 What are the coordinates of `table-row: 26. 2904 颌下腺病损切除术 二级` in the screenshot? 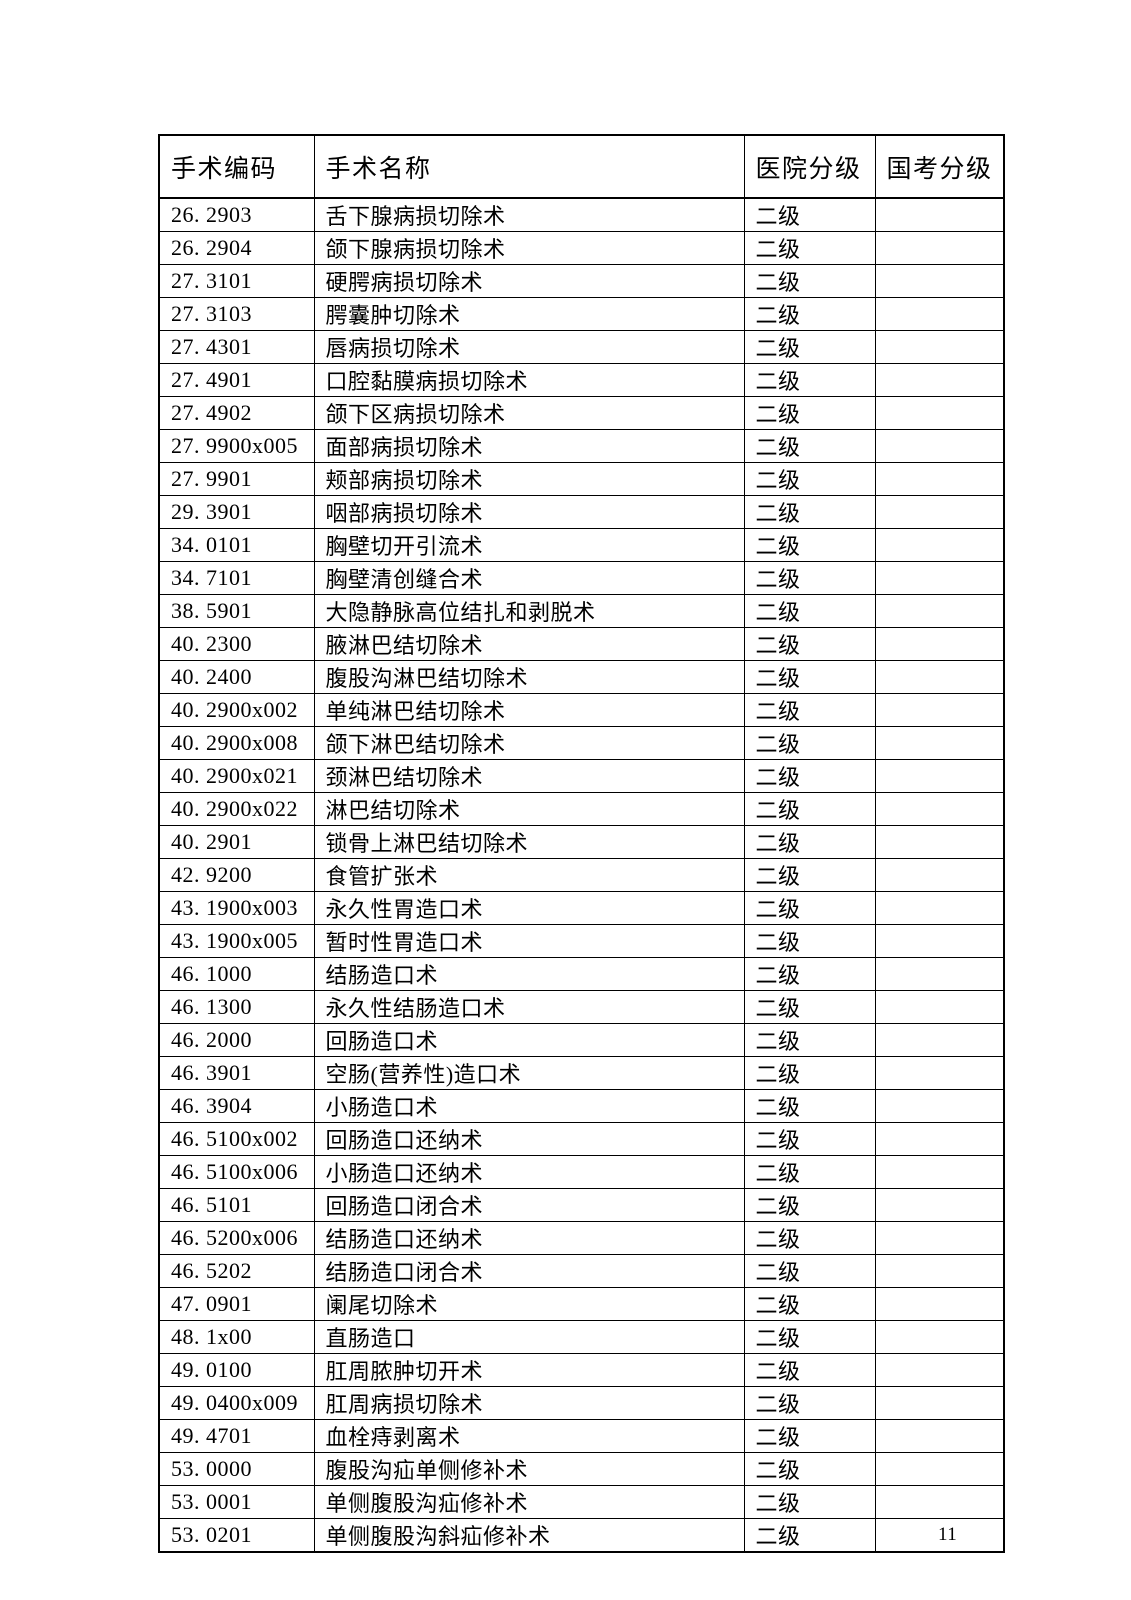 It's located at (581, 248).